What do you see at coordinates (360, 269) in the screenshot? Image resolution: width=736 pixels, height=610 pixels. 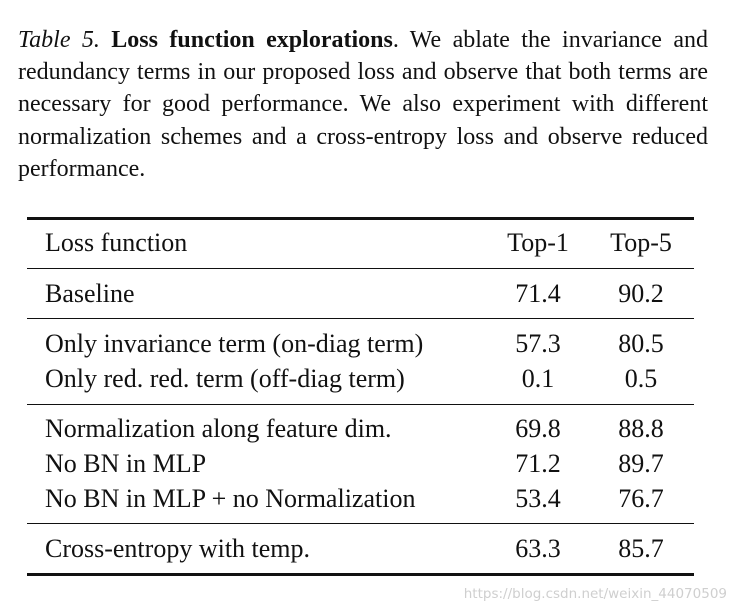 I see `header-rule` at bounding box center [360, 269].